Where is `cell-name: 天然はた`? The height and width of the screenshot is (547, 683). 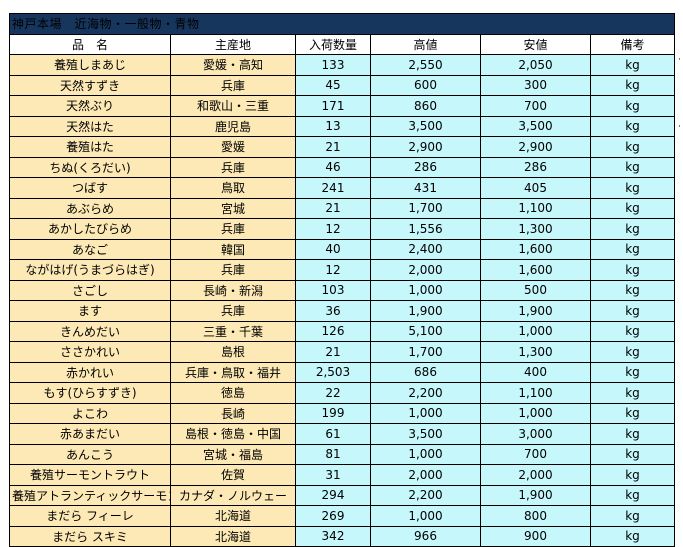 cell-name: 天然はた is located at coordinates (90, 126).